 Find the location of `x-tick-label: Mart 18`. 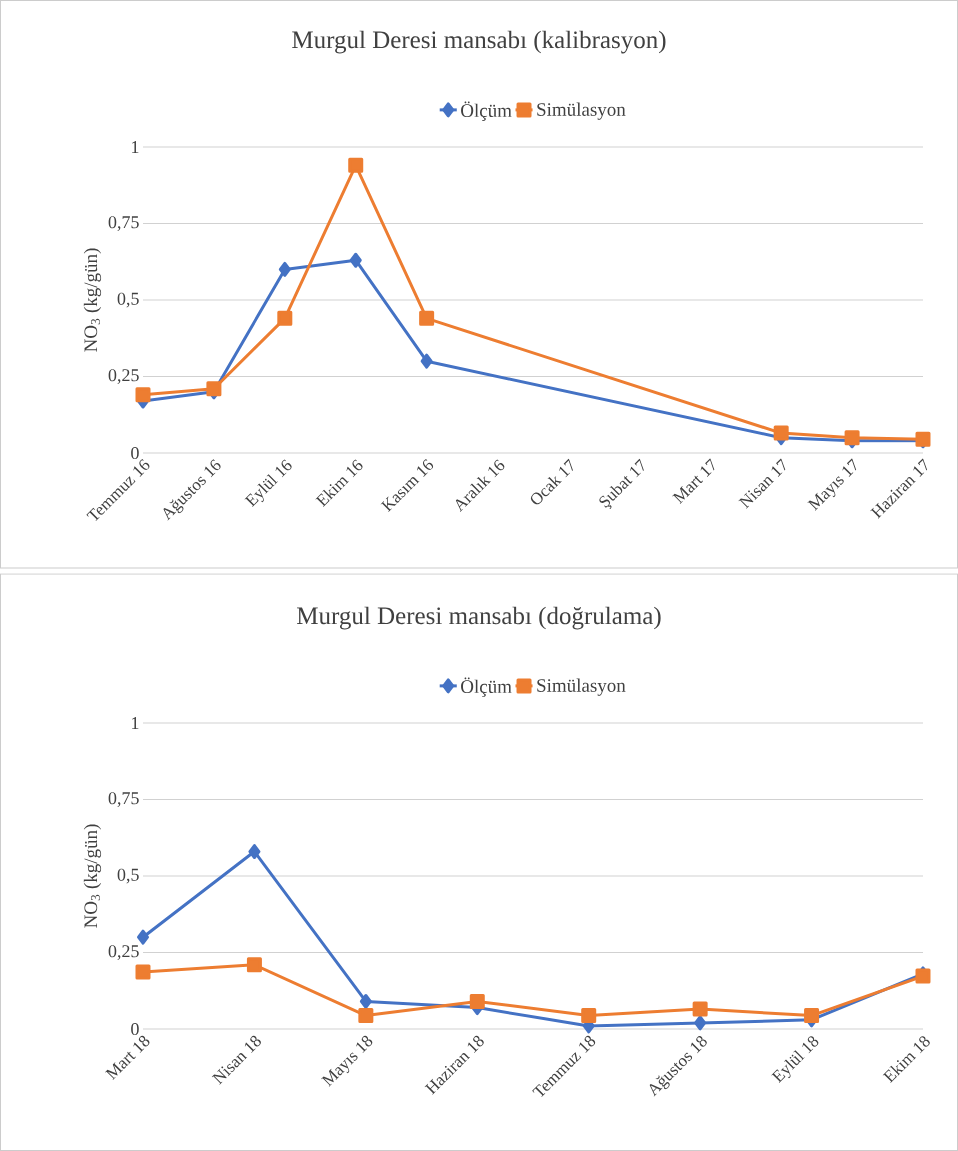

x-tick-label: Mart 18 is located at coordinates (127, 1058).